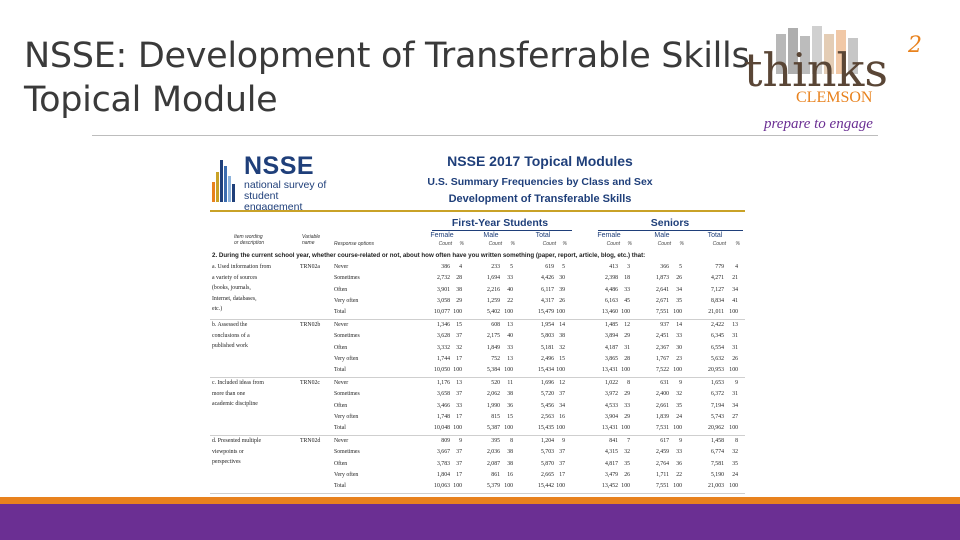 This screenshot has height=540, width=960. What do you see at coordinates (717, 416) in the screenshot?
I see `count-cell: 5,743` at bounding box center [717, 416].